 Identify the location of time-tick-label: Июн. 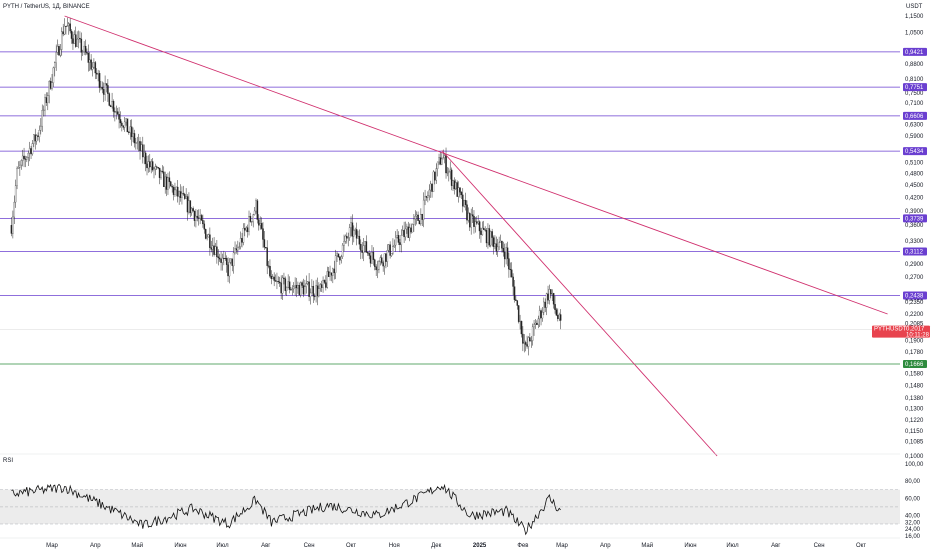
(180, 546).